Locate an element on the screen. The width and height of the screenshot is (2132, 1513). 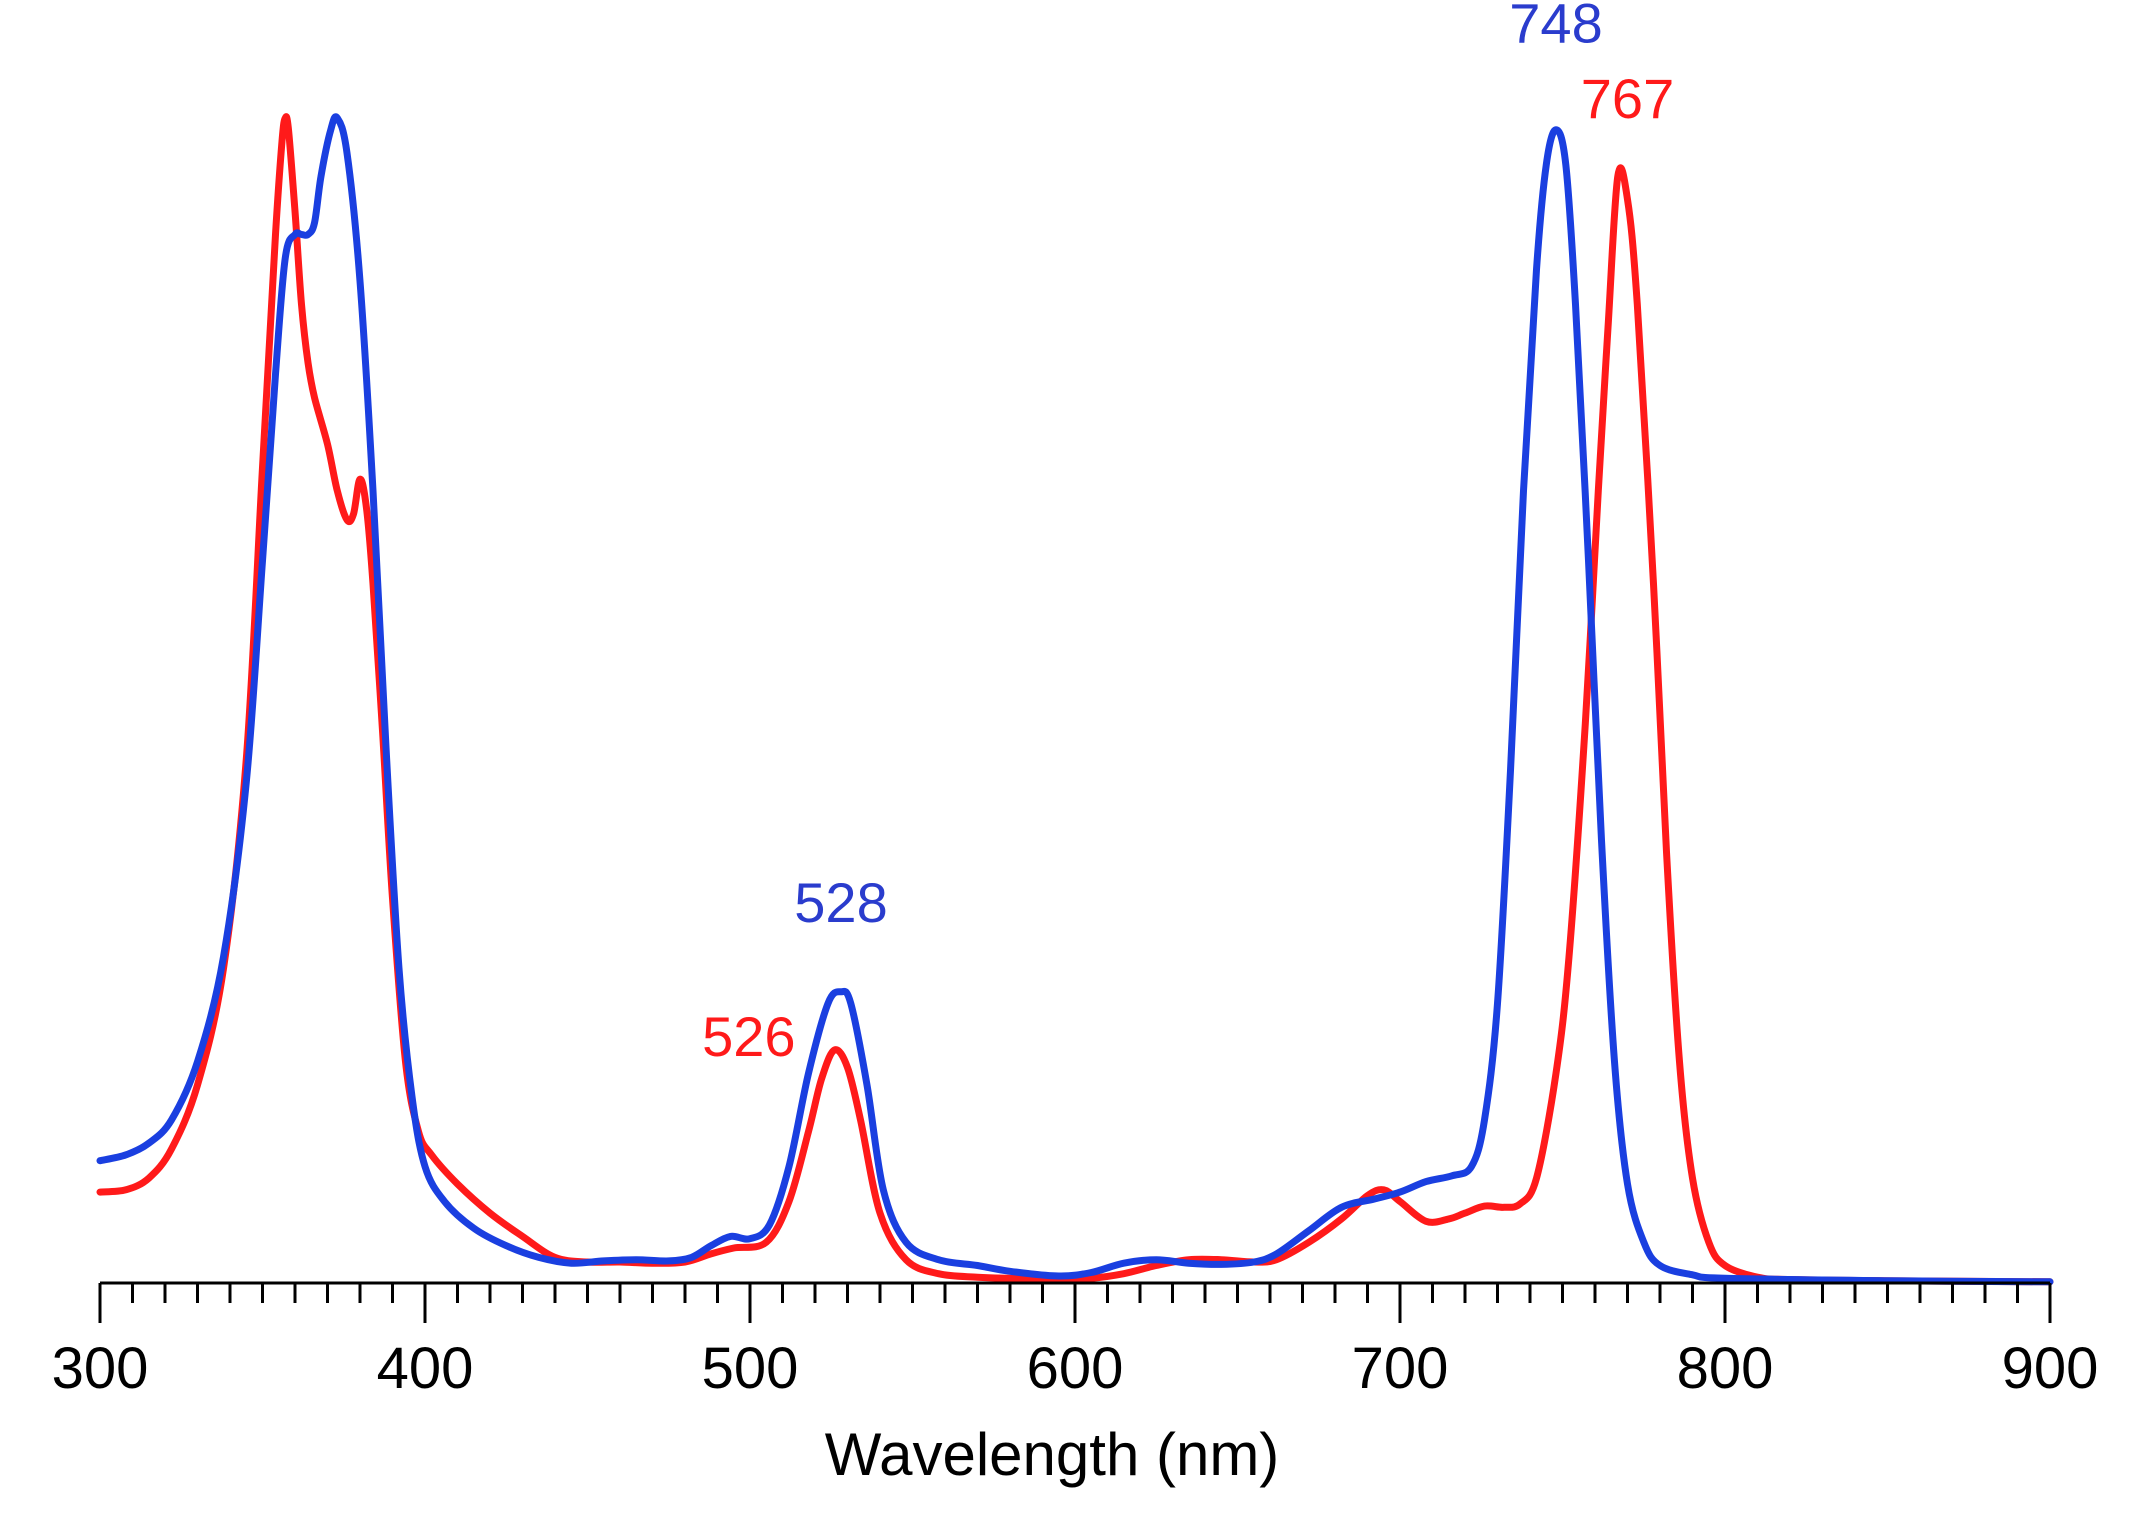
x-tick-label: 400 is located at coordinates (425, 1368).